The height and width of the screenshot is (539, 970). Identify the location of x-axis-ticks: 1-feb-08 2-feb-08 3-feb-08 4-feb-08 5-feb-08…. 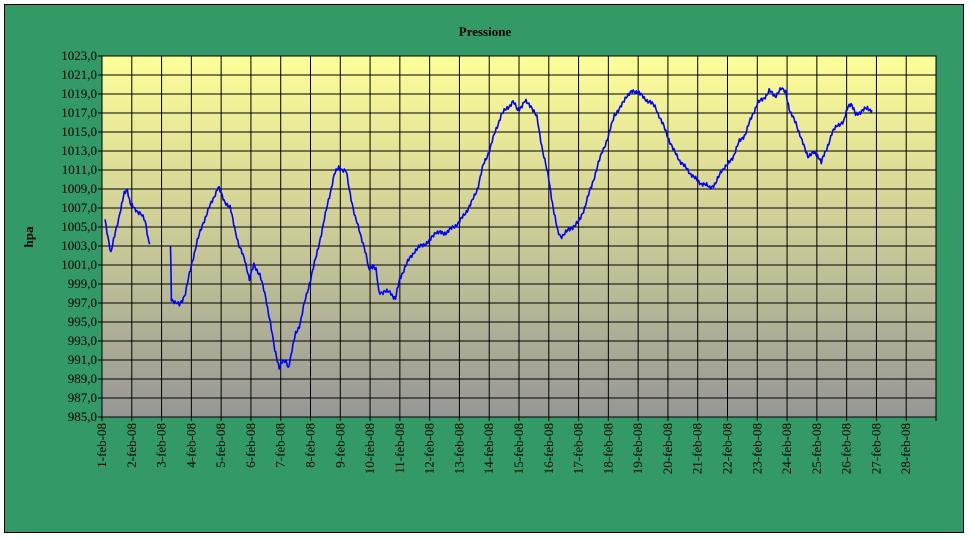
(515, 445).